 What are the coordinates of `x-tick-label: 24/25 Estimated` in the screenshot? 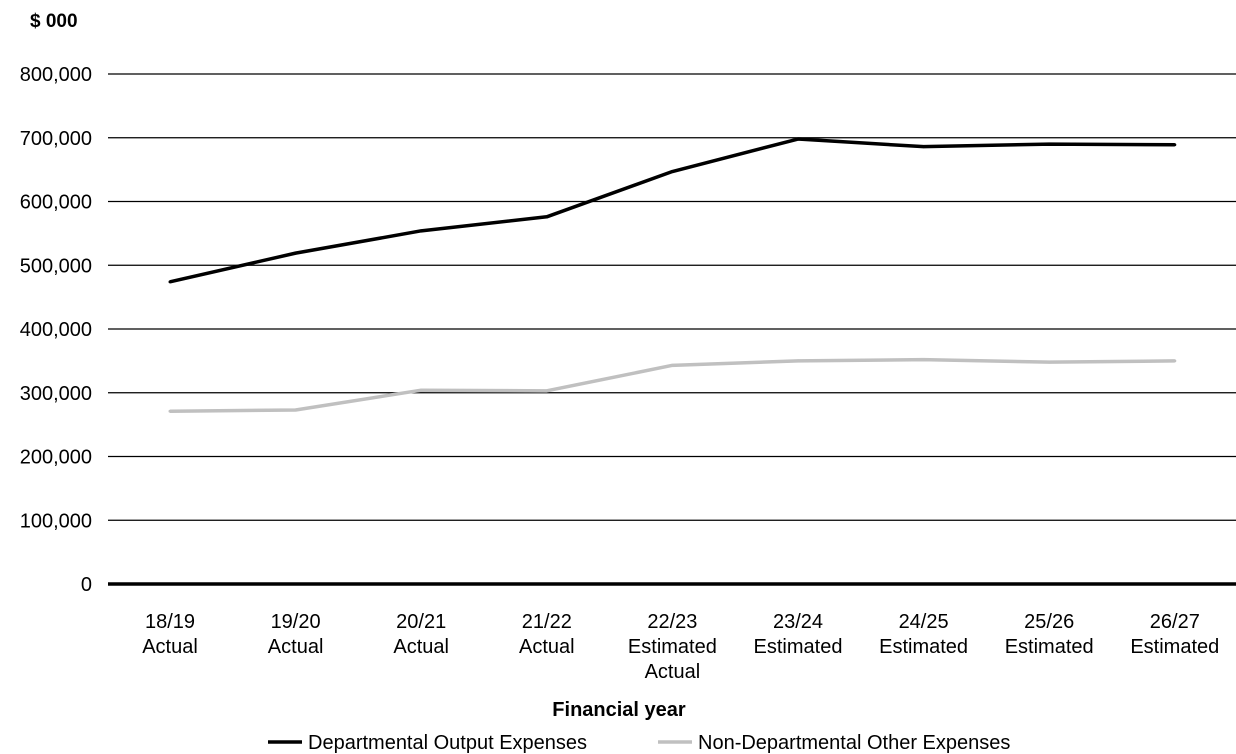 It's located at (923, 634).